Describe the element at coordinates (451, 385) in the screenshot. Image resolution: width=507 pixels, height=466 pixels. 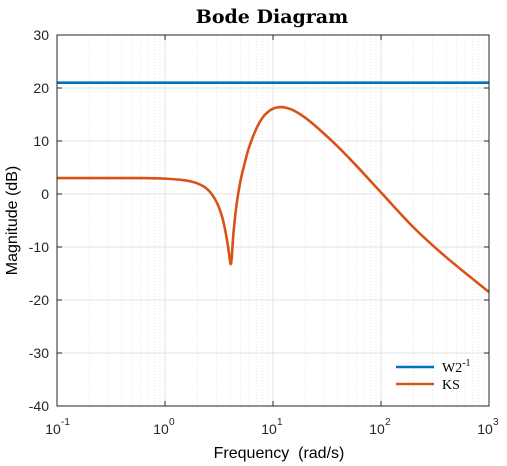
I see `legend-label: KS` at that location.